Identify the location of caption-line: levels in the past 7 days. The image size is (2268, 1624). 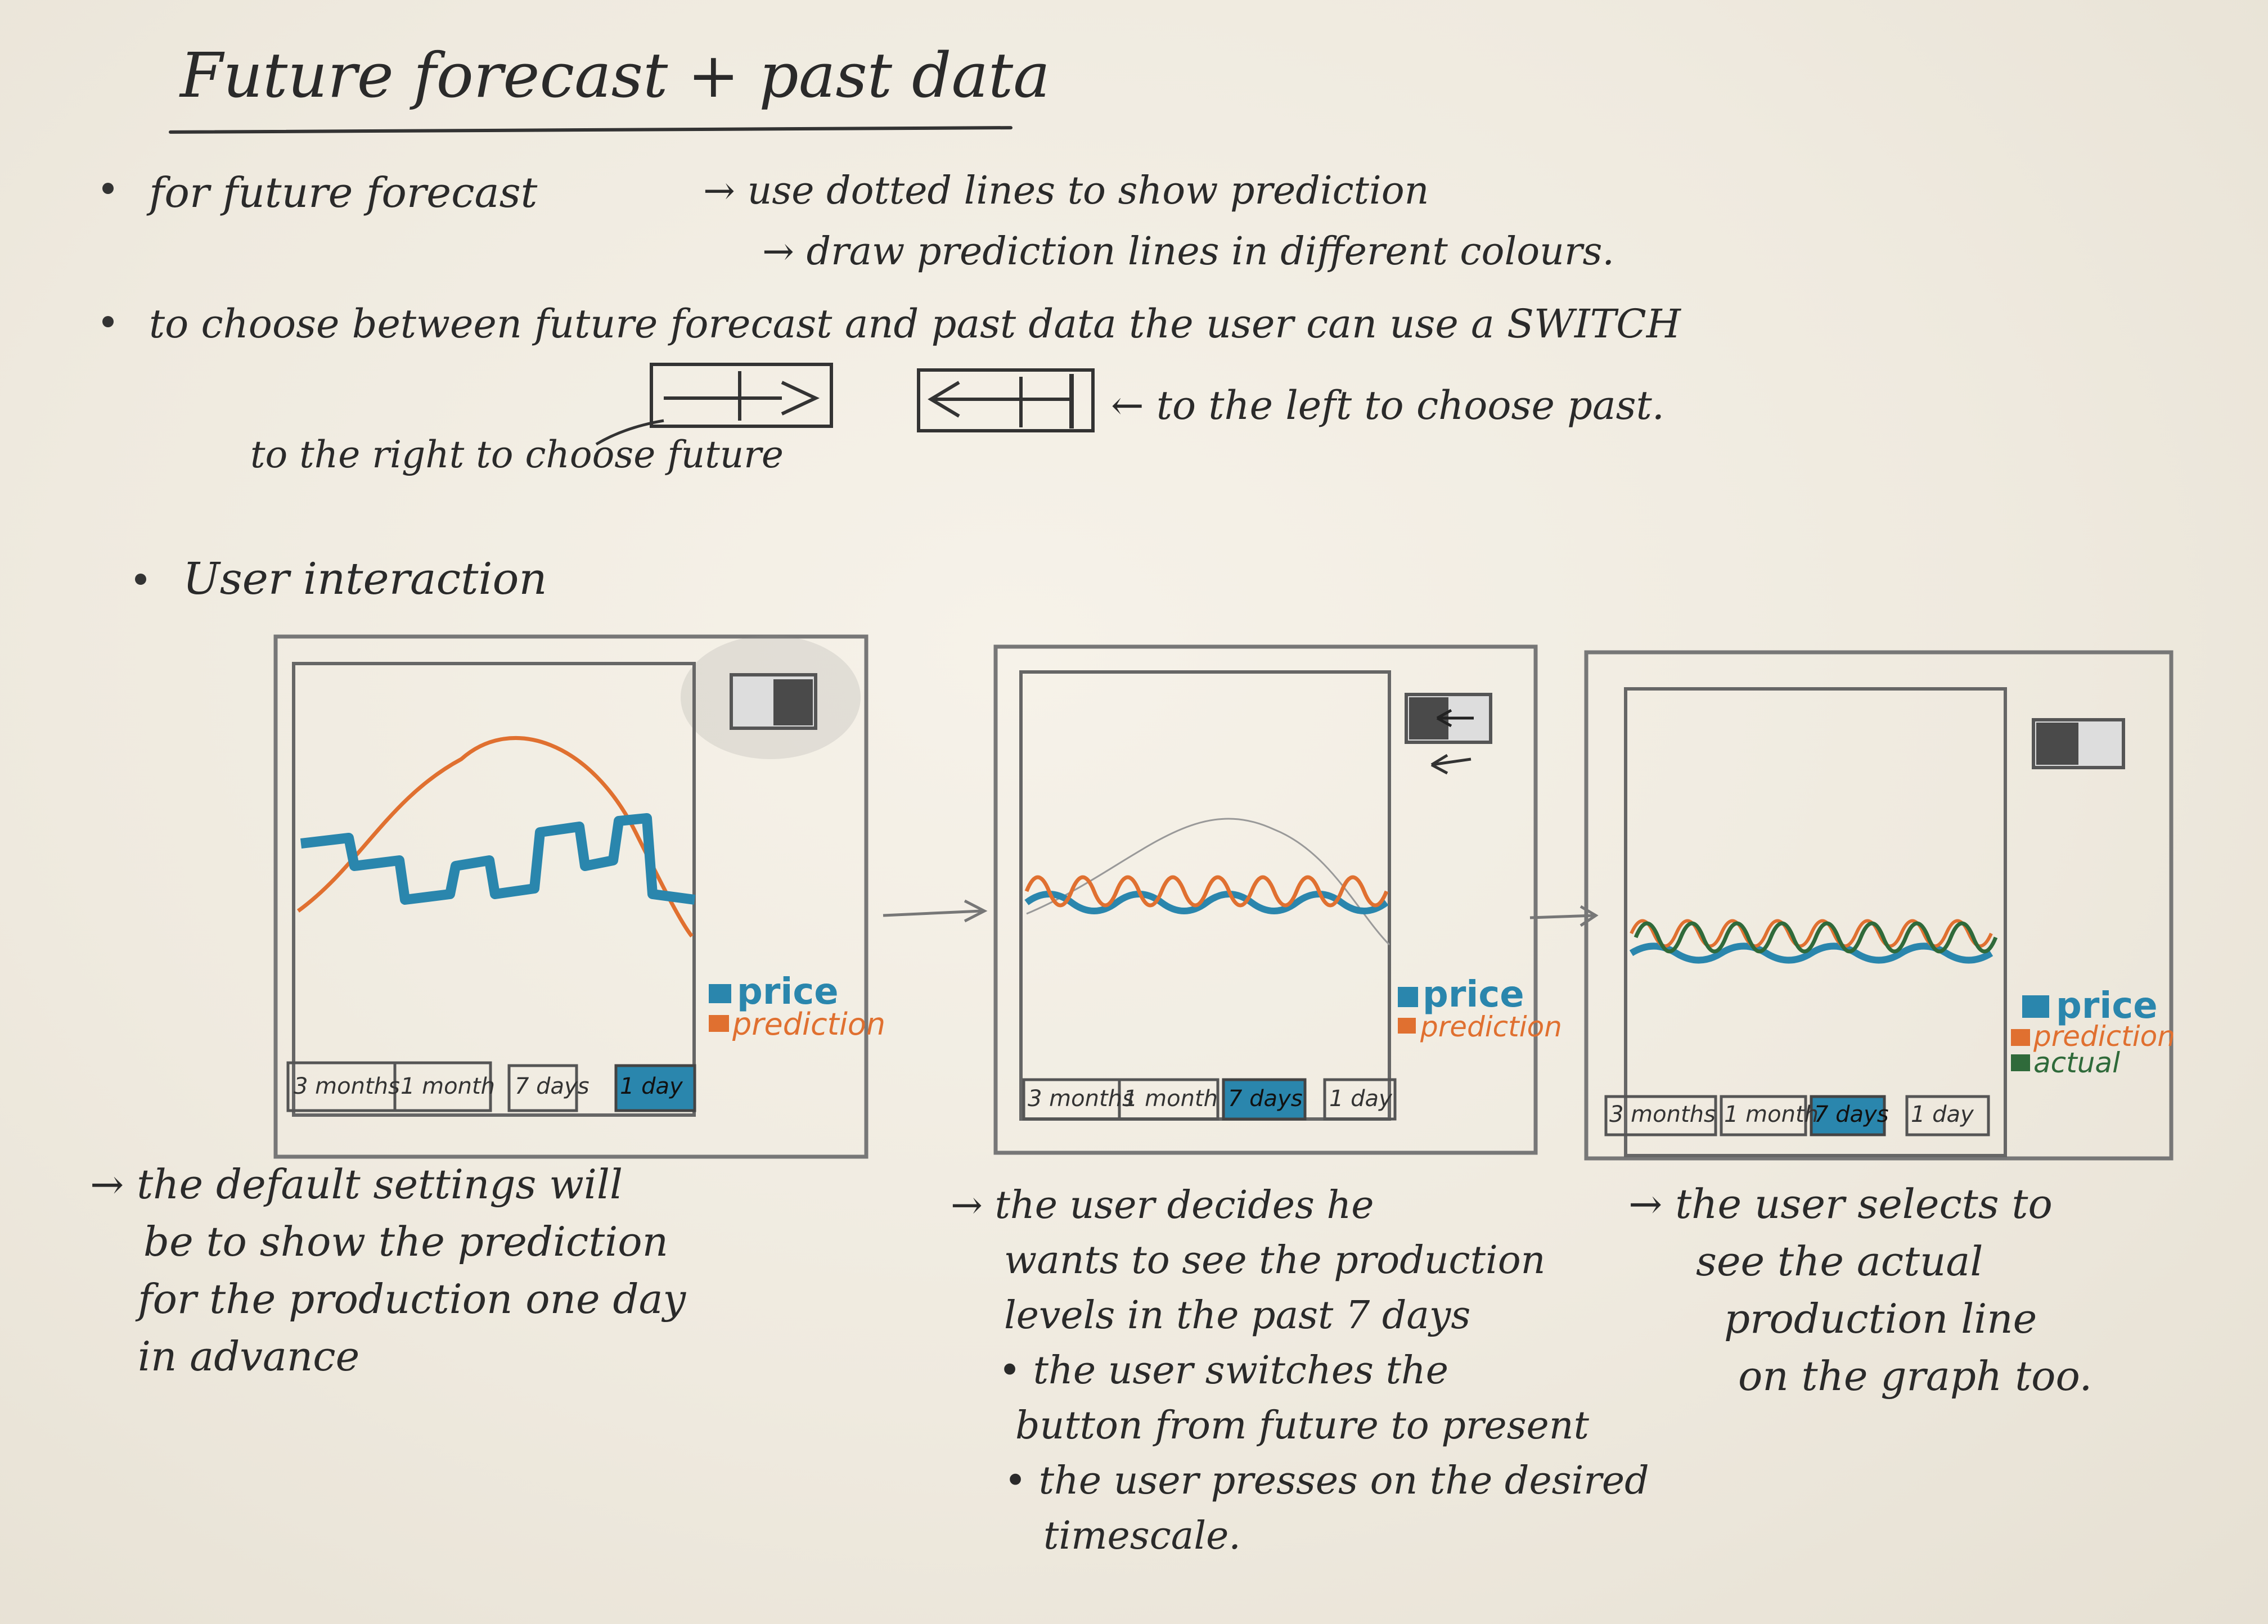
(1237, 1315).